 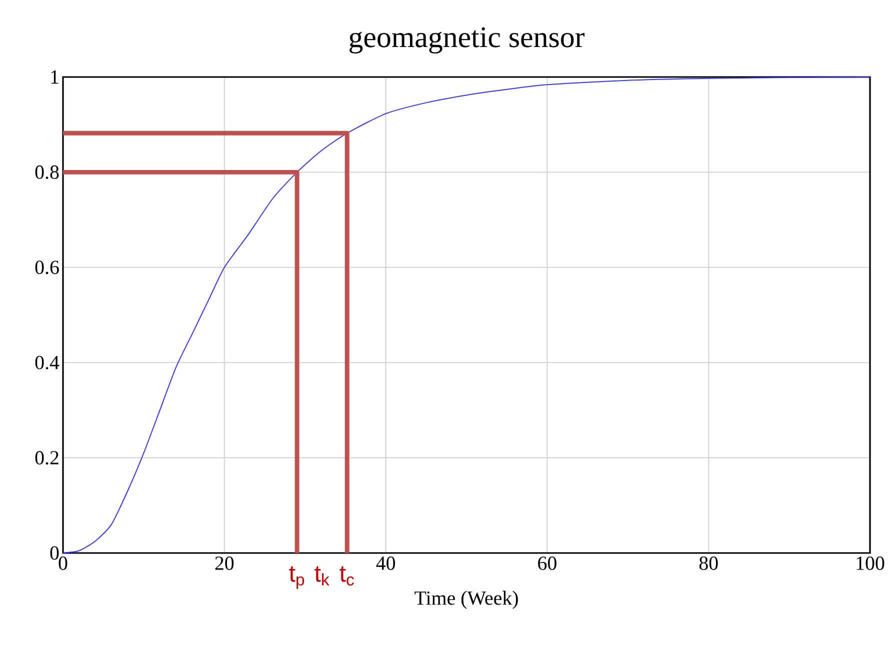 I want to click on x-tick-label: 60, so click(x=547, y=563).